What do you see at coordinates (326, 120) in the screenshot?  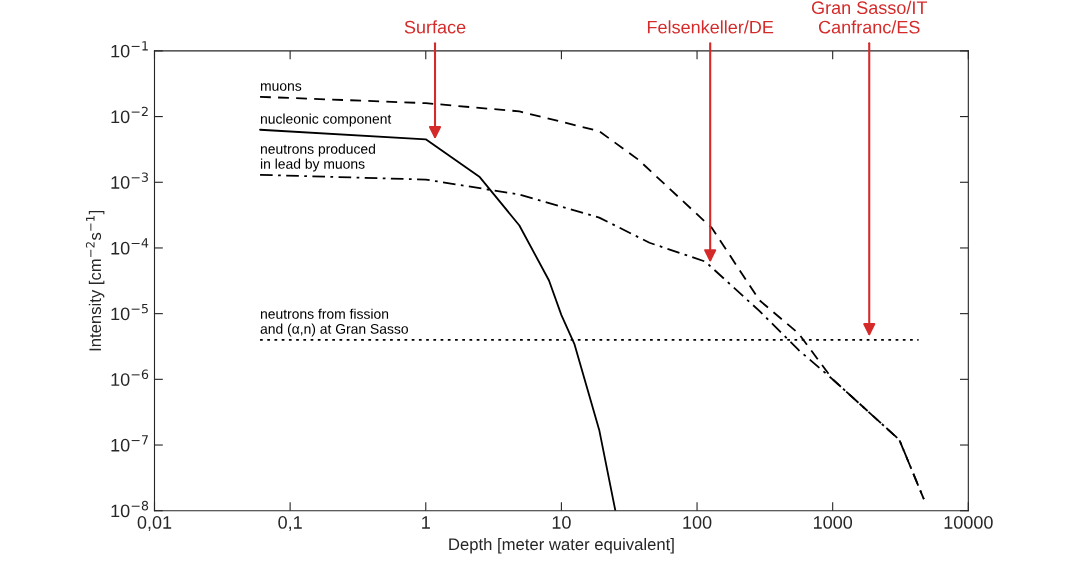 I see `series-label: nucleonic component` at bounding box center [326, 120].